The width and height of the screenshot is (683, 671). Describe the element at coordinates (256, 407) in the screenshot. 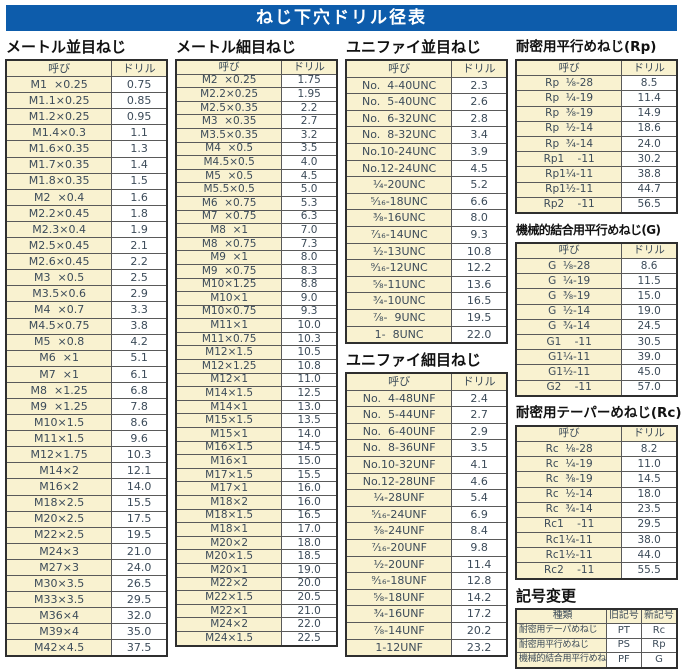

I see `metric-fine-row: M14×1 13.0` at that location.